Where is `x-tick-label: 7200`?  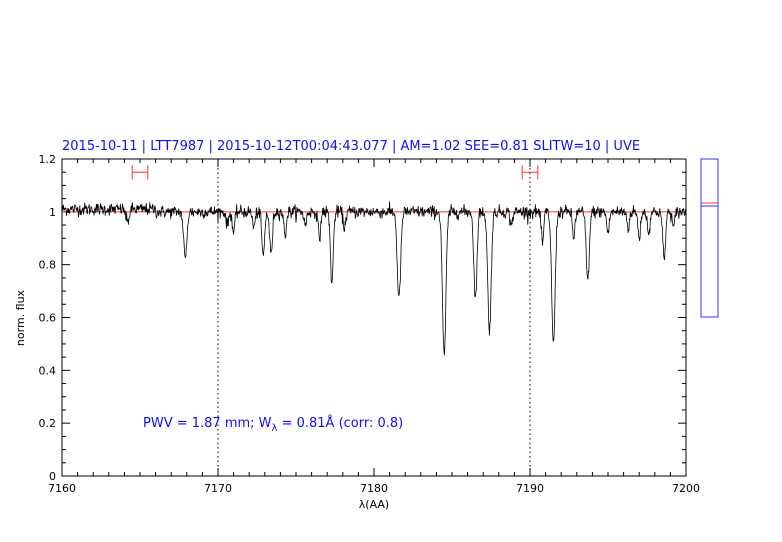
x-tick-label: 7200 is located at coordinates (686, 488).